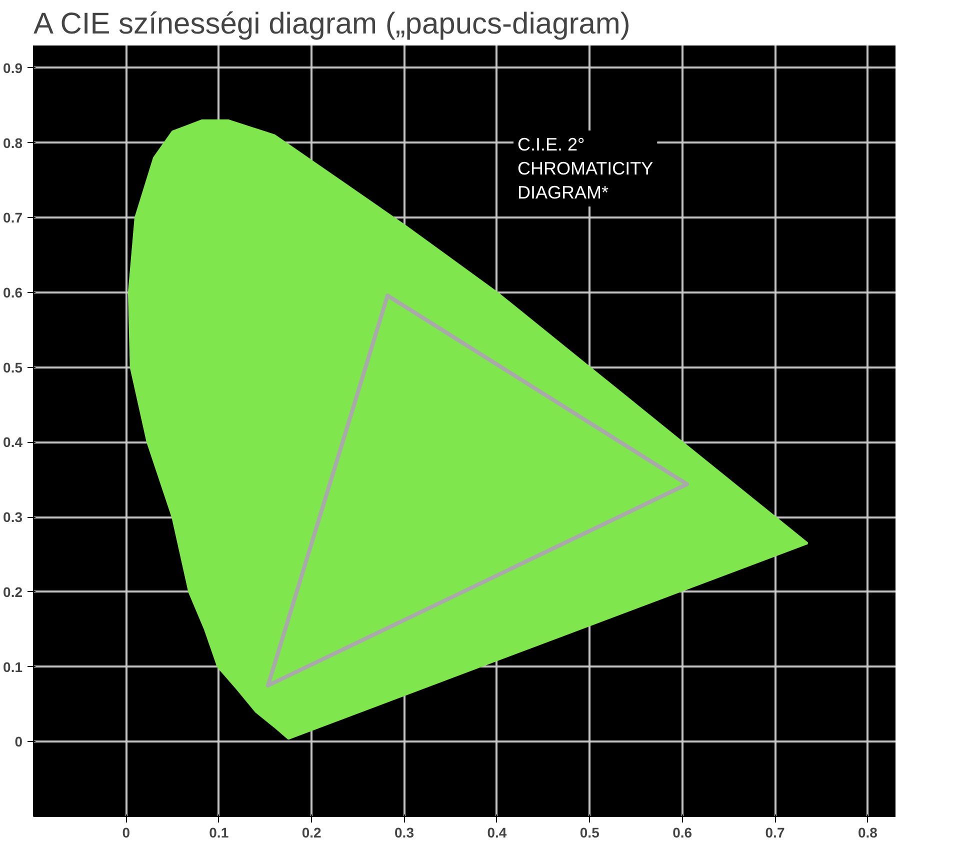  I want to click on x-tick-label: 0.6, so click(682, 832).